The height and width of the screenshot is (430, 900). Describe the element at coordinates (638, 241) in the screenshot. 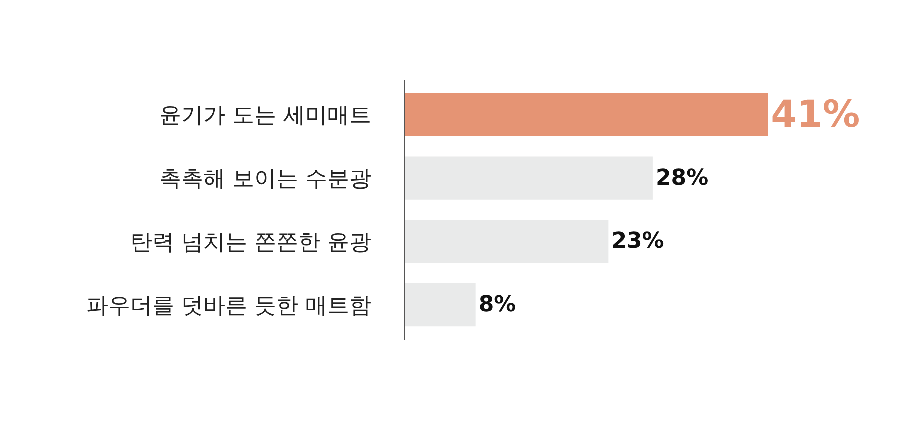

I see `data-label: 23%` at that location.